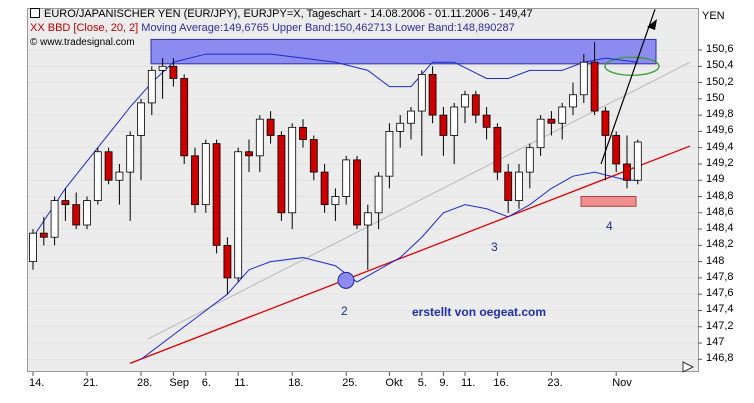  What do you see at coordinates (628, 87) in the screenshot?
I see `forecast-arrow` at bounding box center [628, 87].